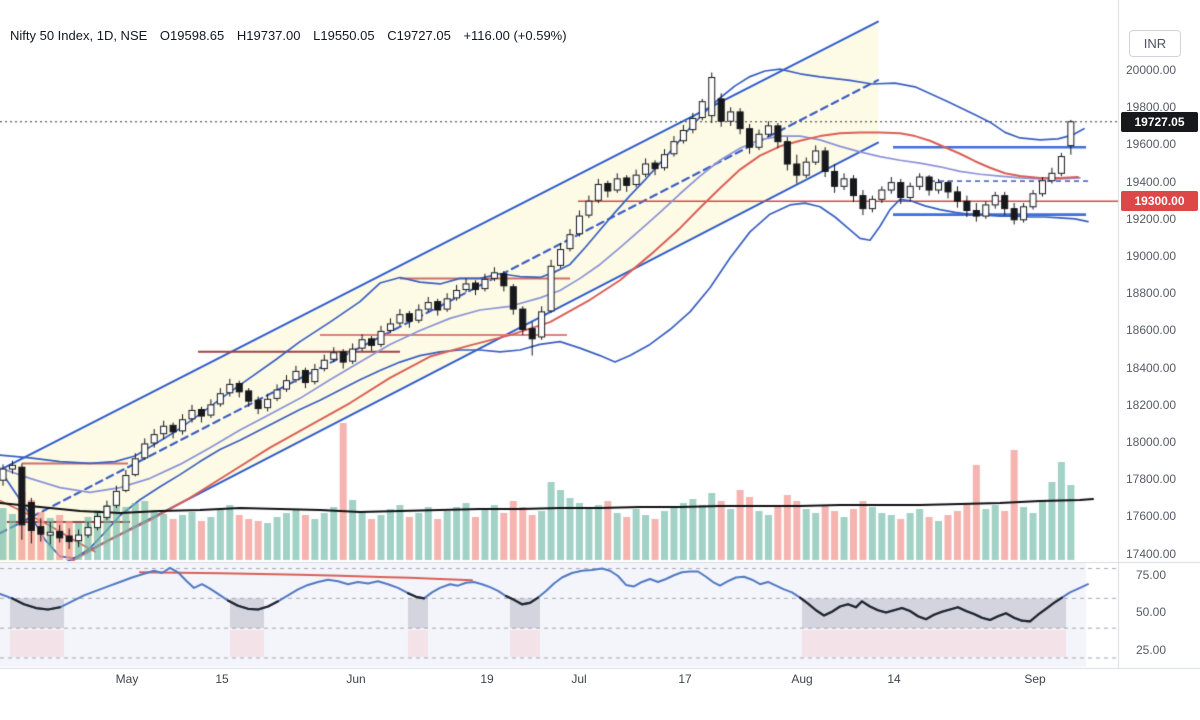 The image size is (1200, 720). I want to click on time-axis-label: 15, so click(222, 679).